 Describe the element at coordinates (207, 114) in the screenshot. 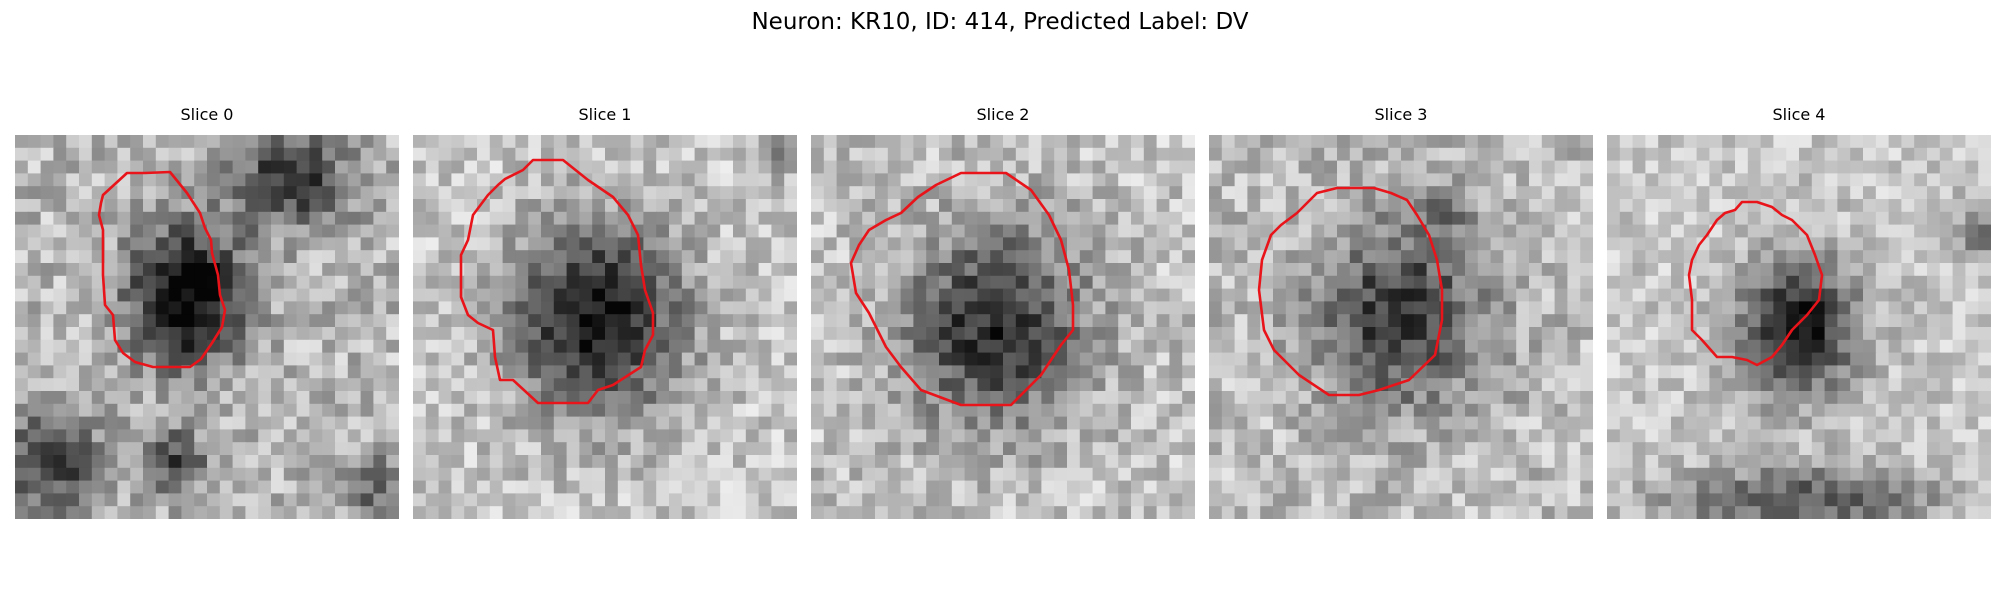

I see `slice-0-title: Slice 0` at that location.